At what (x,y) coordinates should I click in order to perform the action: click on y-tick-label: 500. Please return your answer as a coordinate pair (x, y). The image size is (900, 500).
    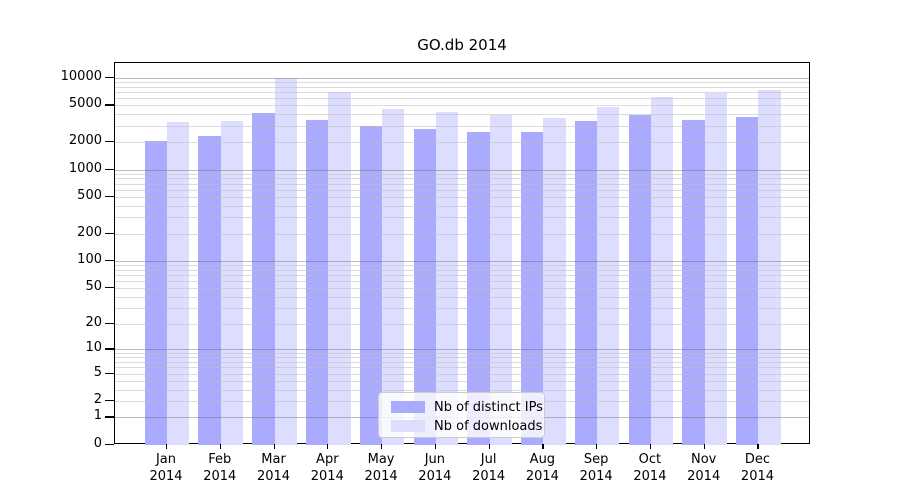
    Looking at the image, I should click on (89, 196).